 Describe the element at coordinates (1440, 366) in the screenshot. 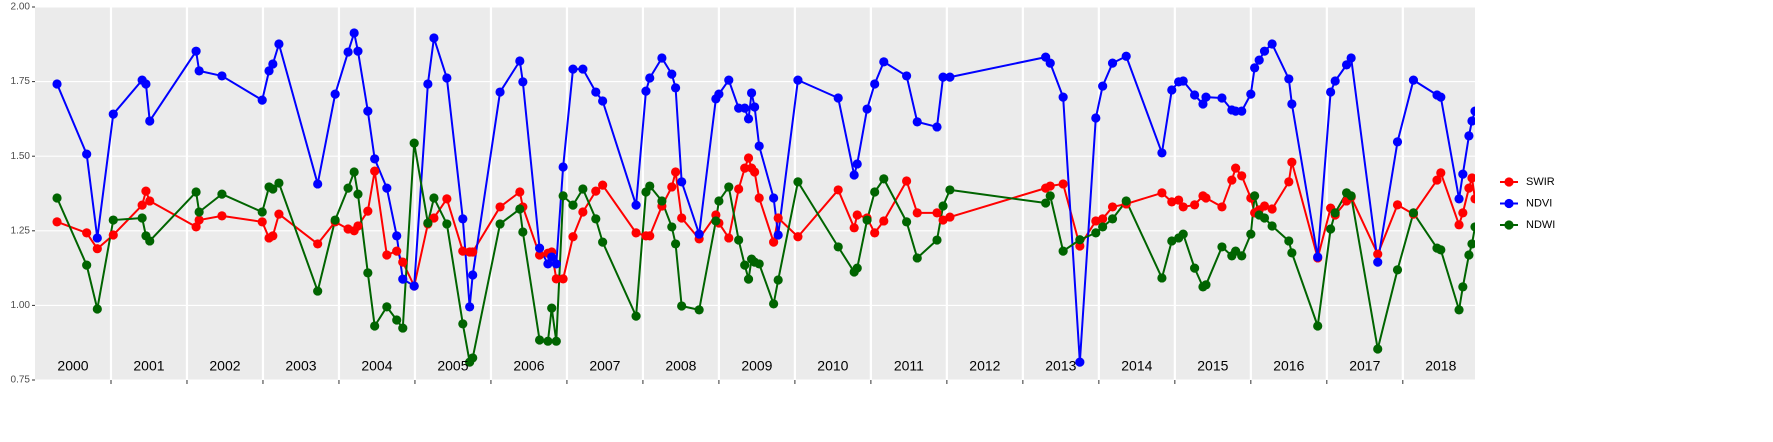

I see `x-tick-label: 2018` at that location.